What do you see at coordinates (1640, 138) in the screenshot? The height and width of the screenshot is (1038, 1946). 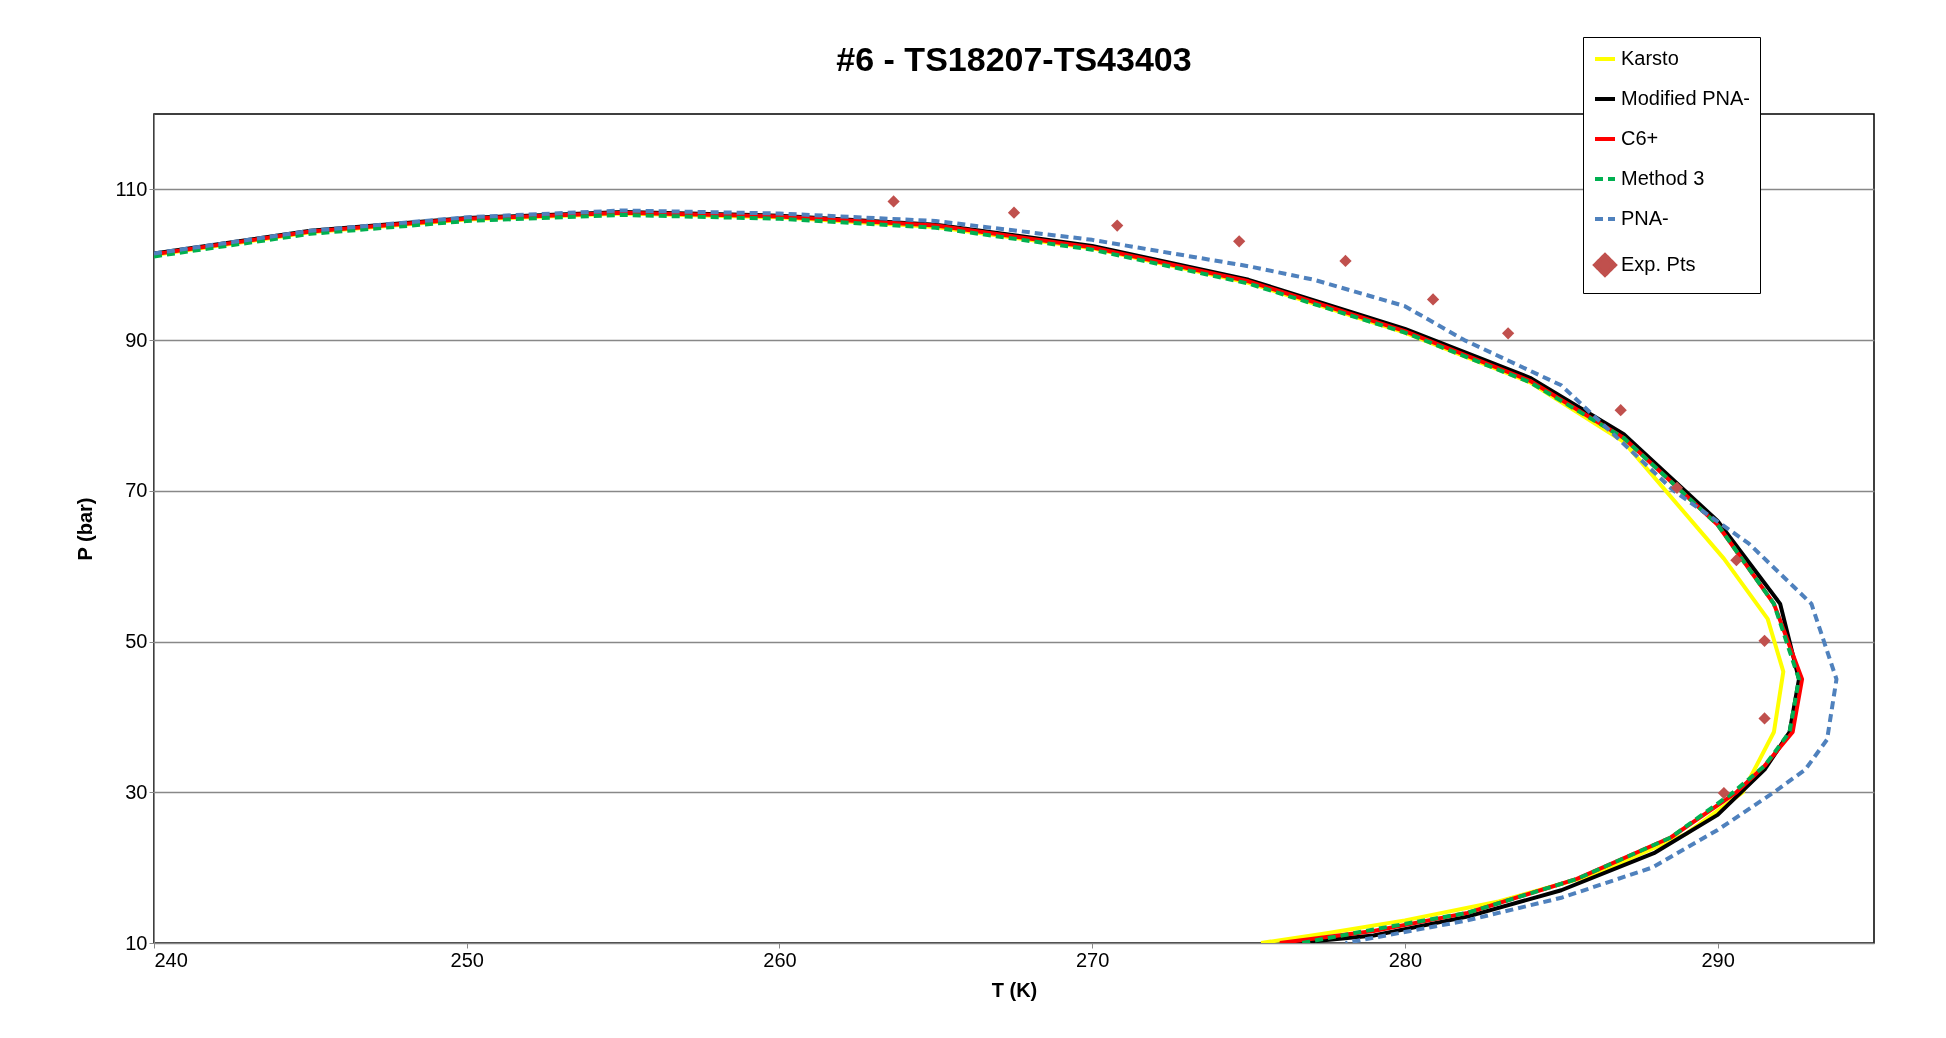 I see `legend-label: C6+` at bounding box center [1640, 138].